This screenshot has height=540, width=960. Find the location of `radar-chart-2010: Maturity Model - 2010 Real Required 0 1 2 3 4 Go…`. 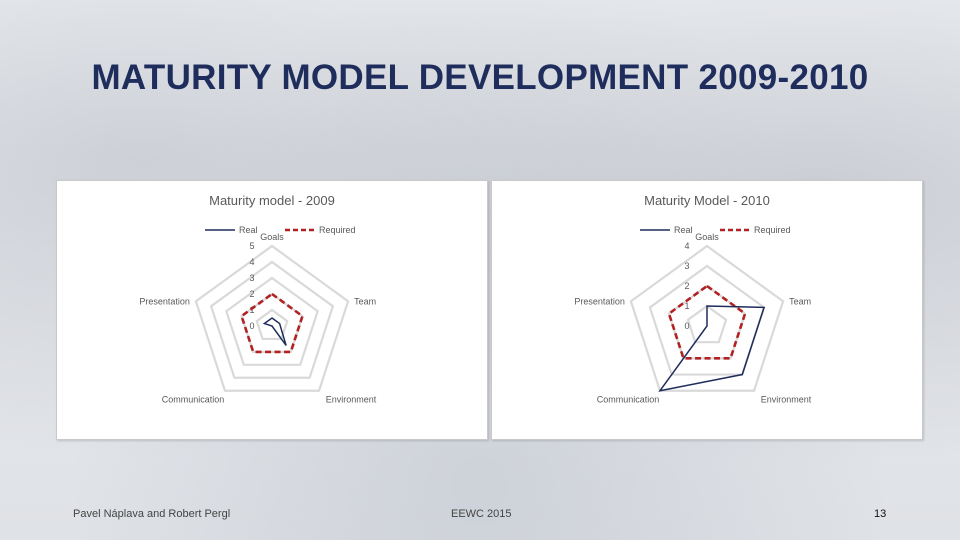

radar-chart-2010: Maturity Model - 2010 Real Required 0 1 2 3 4 Go… is located at coordinates (693, 299).